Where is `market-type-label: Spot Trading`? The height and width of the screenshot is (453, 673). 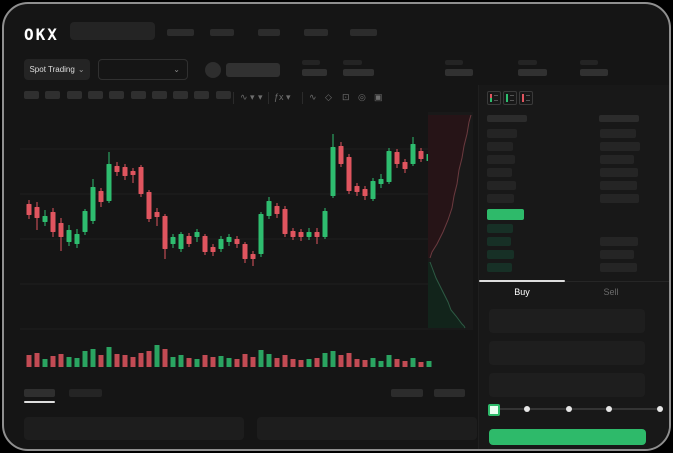
market-type-label: Spot Trading is located at coordinates (52, 69).